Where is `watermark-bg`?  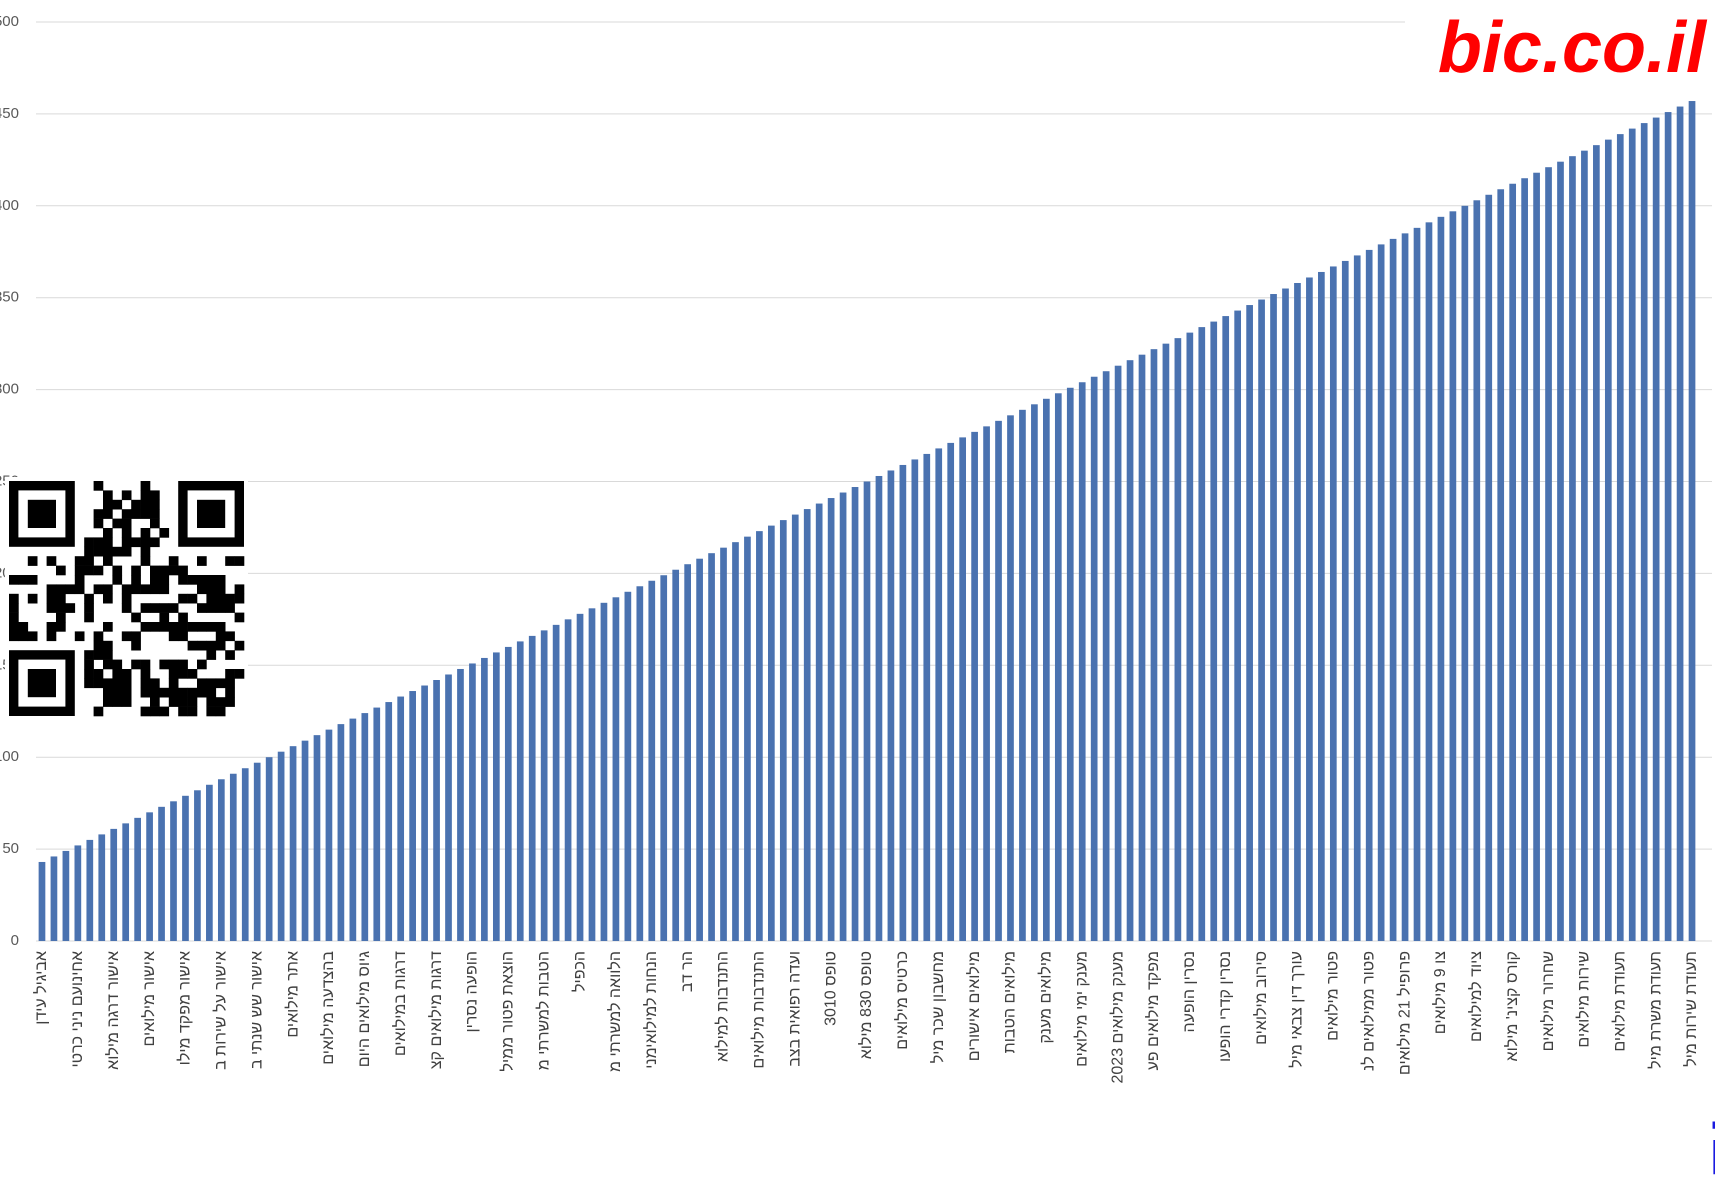
watermark-bg is located at coordinates (1560, 42).